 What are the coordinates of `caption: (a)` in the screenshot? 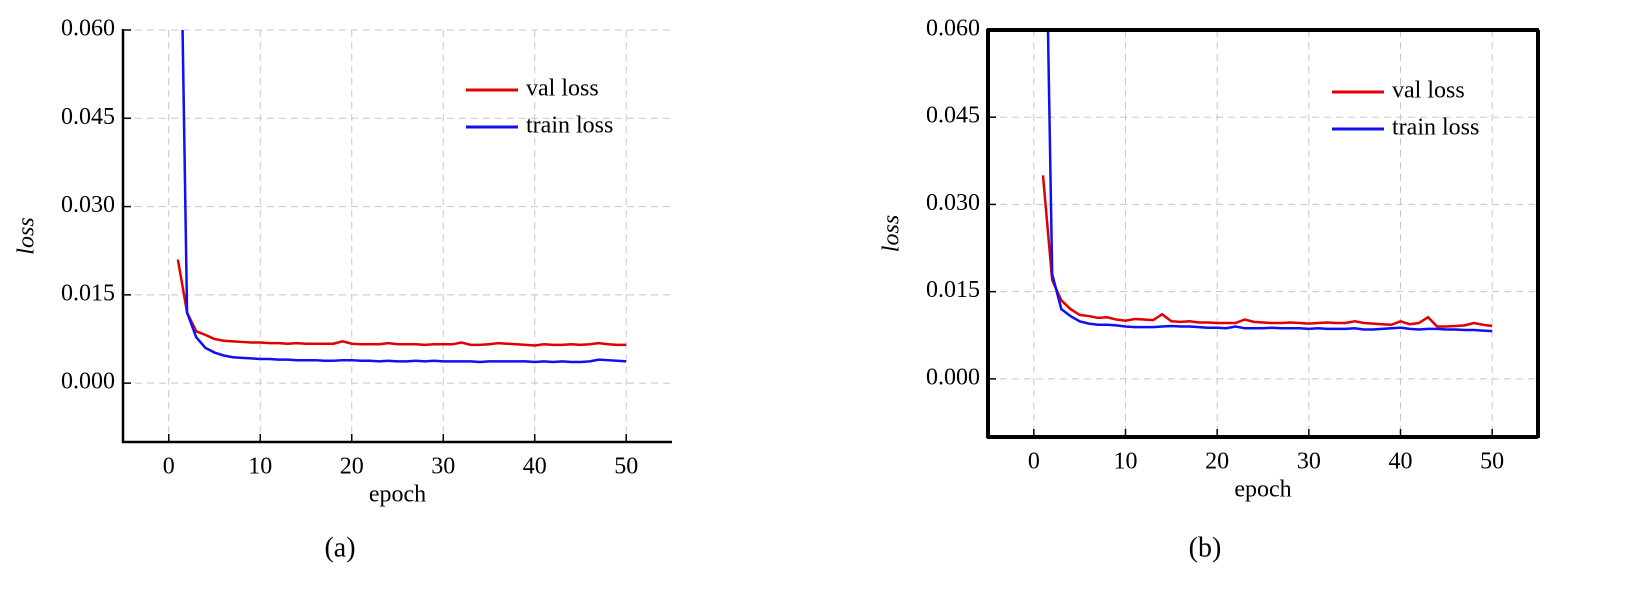 It's located at (339, 547).